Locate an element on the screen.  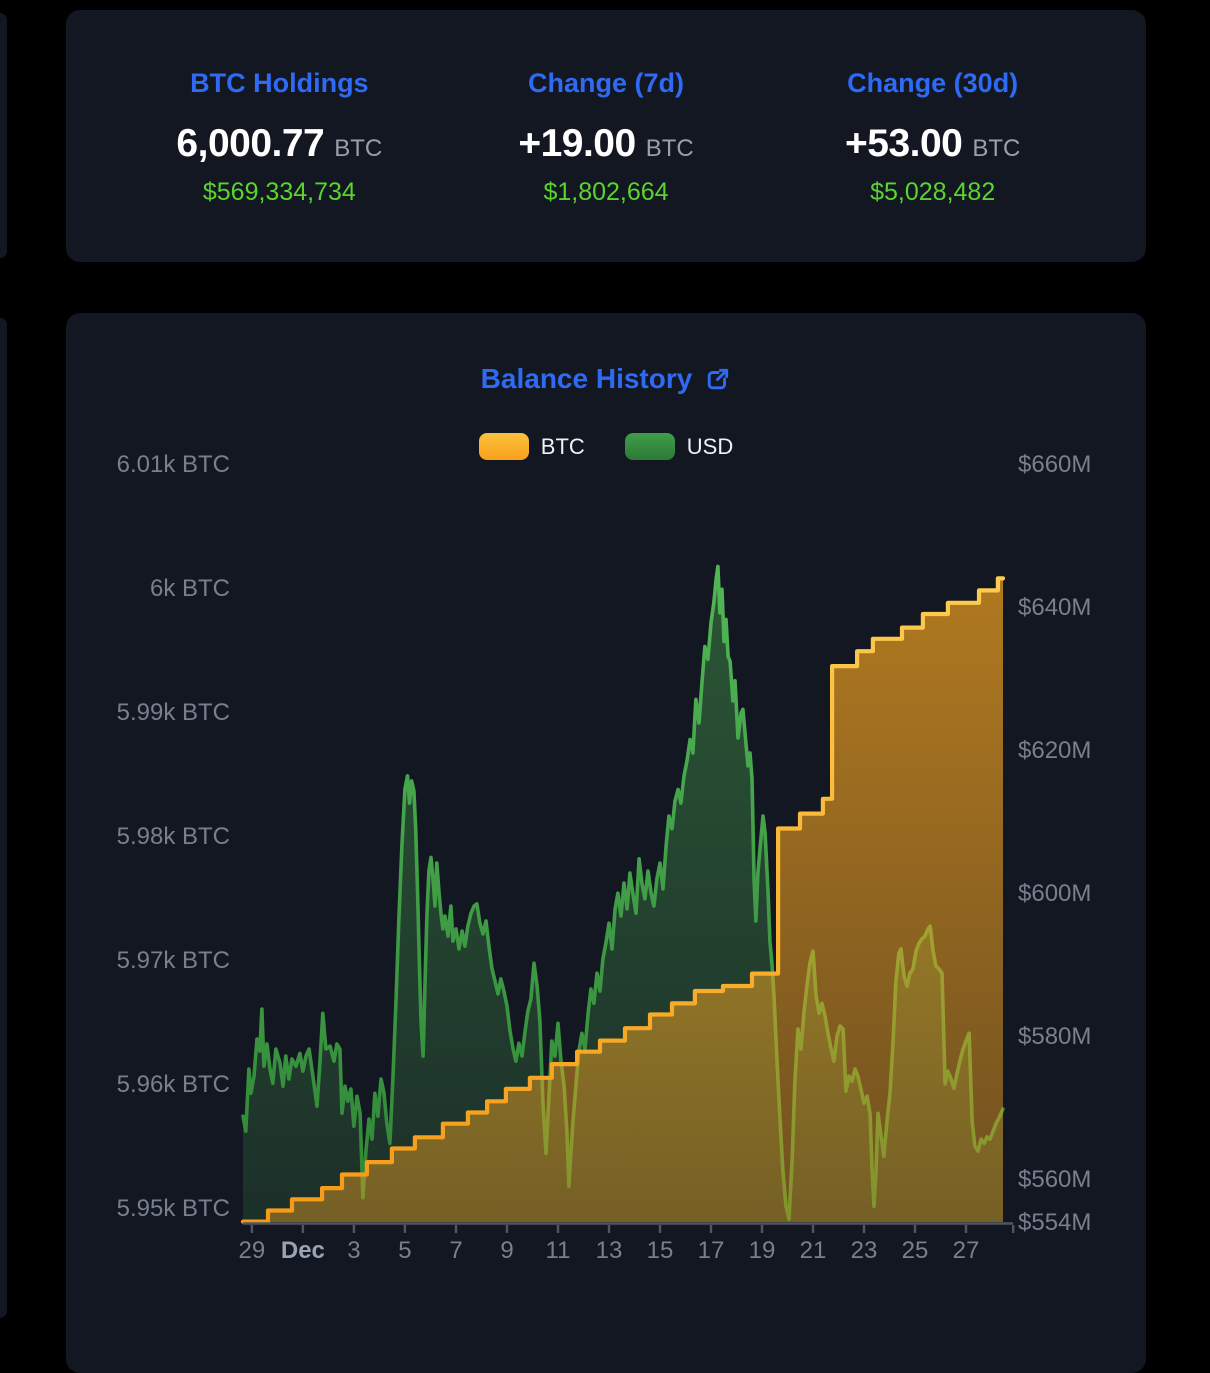
usd-legend-swatch is located at coordinates (649, 446).